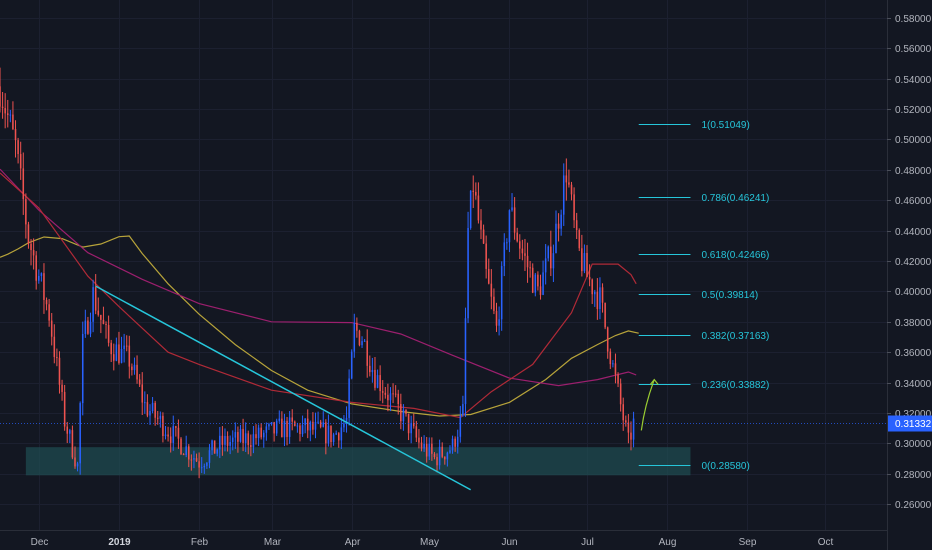  What do you see at coordinates (509, 542) in the screenshot?
I see `x-tick-label: Jun` at bounding box center [509, 542].